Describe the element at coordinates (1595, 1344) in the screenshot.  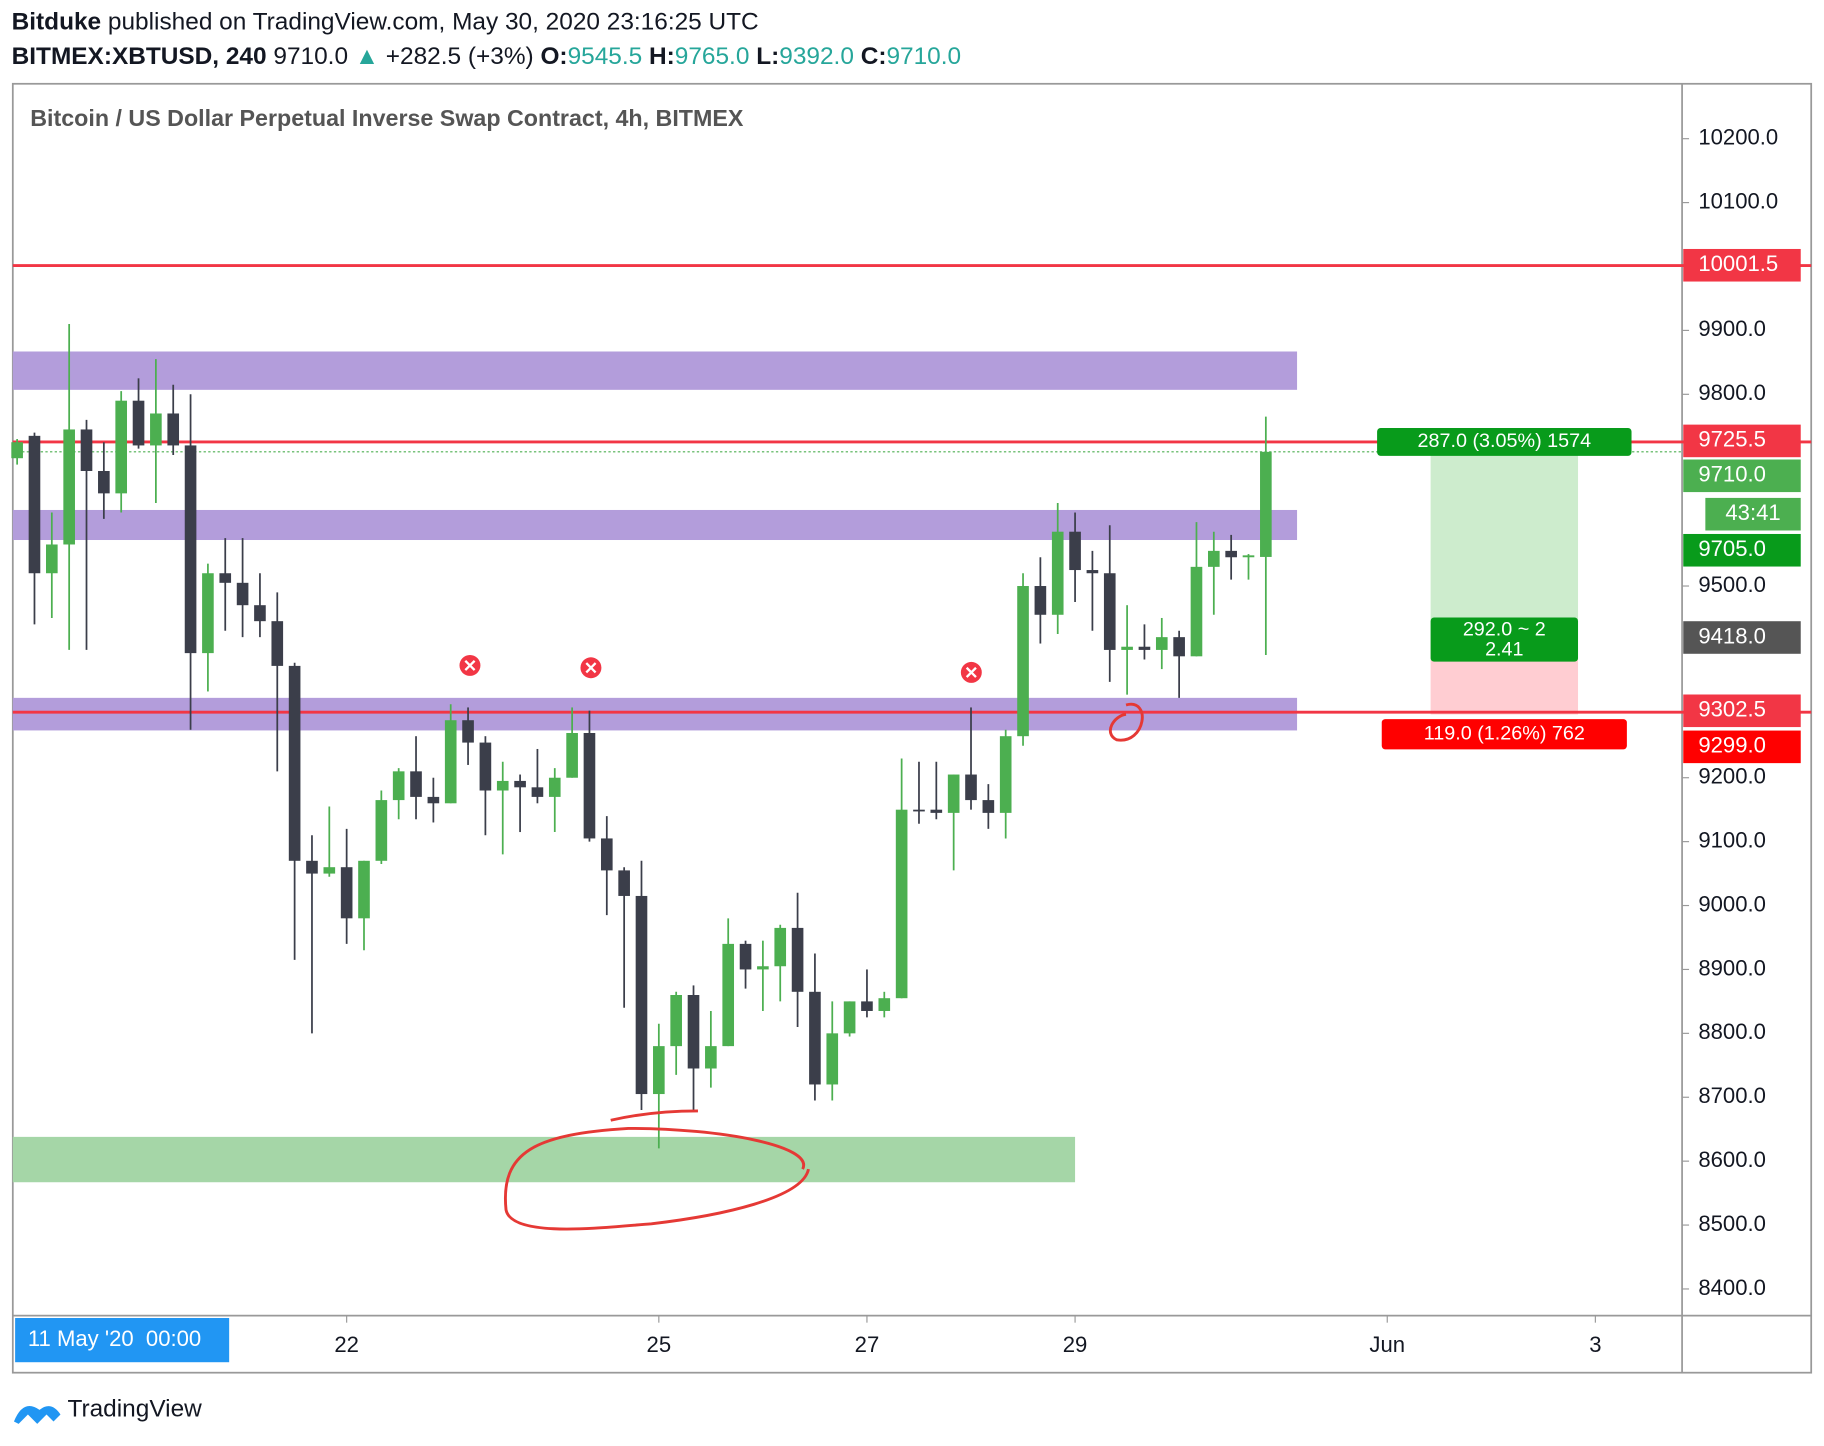
I see `x-tick-label: 3` at that location.